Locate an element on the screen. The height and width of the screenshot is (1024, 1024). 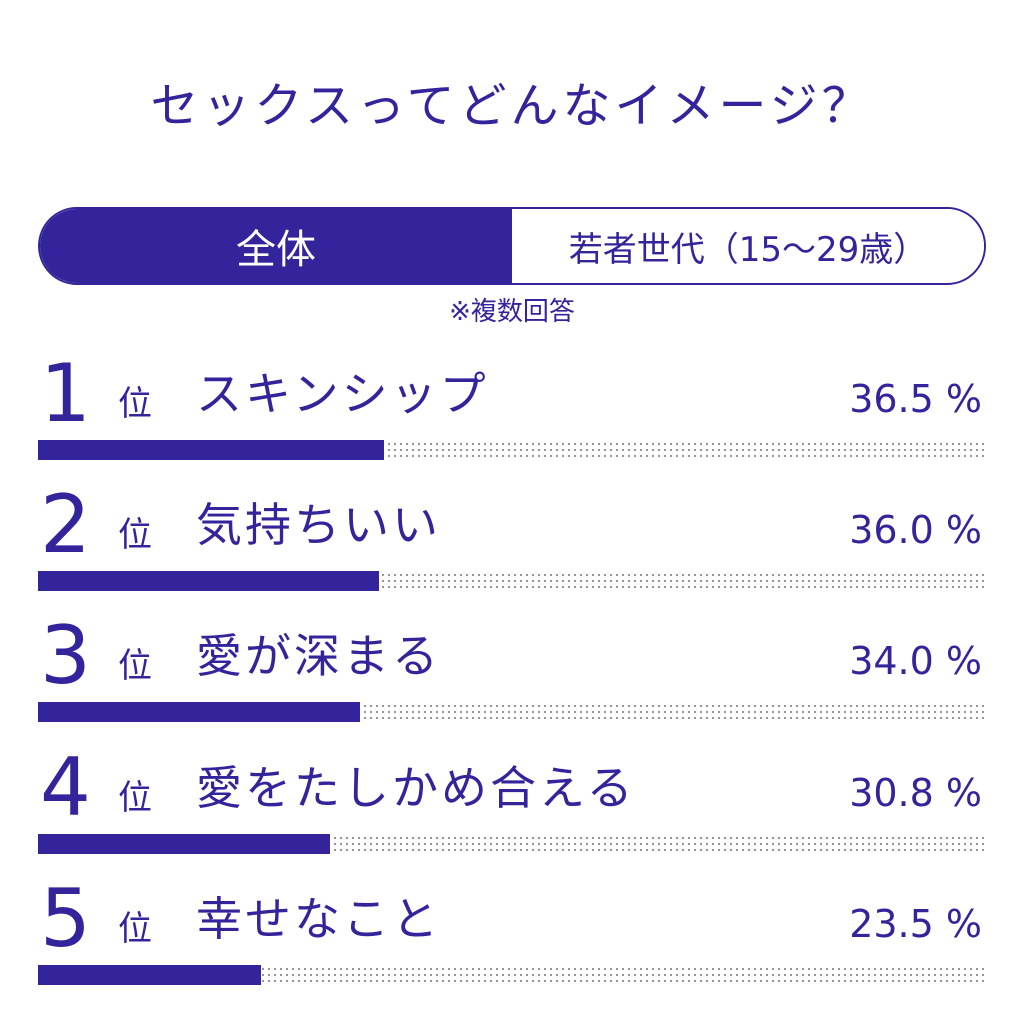
rank-label: スキンシップ is located at coordinates (342, 394).